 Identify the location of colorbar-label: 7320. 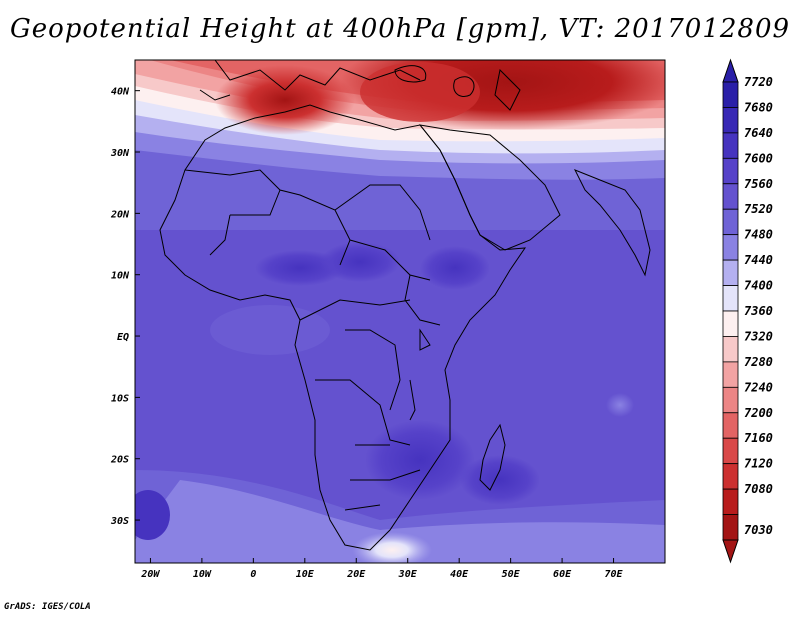
(758, 336).